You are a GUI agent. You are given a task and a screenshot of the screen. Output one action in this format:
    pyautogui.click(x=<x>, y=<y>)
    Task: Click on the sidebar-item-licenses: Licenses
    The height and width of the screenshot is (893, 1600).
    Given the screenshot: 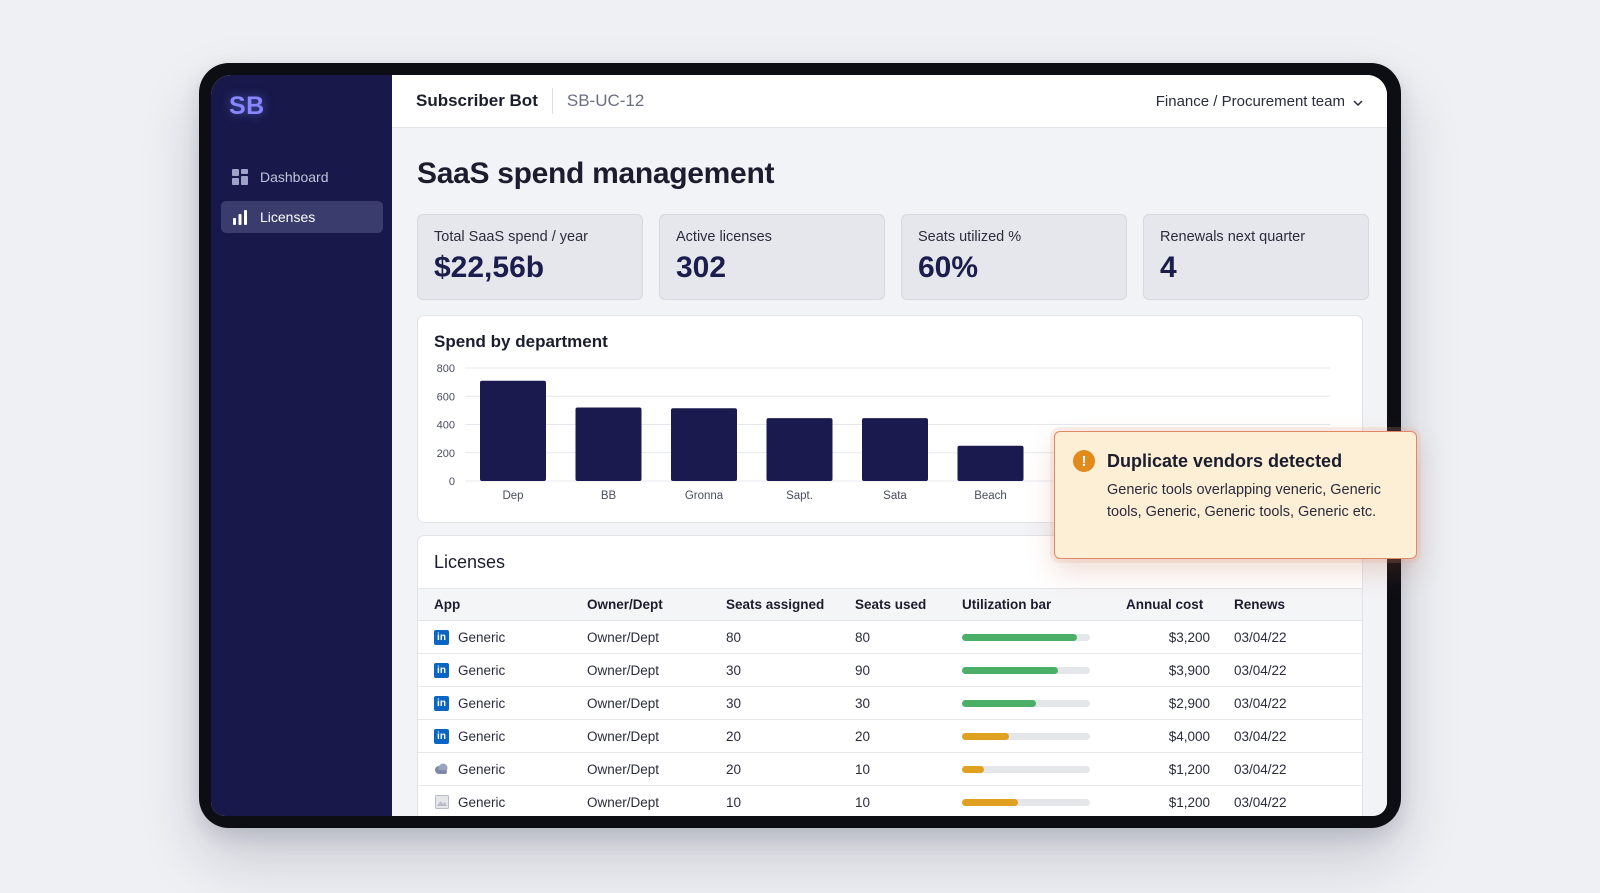 What is the action you would take?
    pyautogui.click(x=302, y=217)
    